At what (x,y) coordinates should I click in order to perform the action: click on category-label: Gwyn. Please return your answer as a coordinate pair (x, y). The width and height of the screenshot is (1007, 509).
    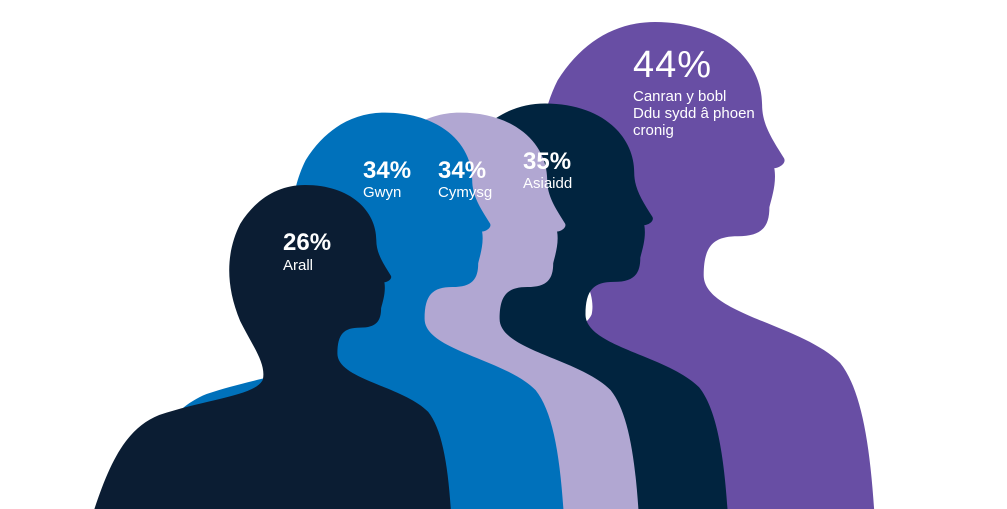
    Looking at the image, I should click on (382, 193).